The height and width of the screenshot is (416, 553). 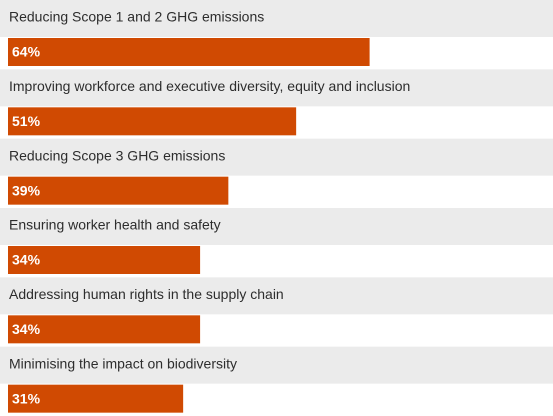 I want to click on value-label: 51%, so click(x=26, y=121).